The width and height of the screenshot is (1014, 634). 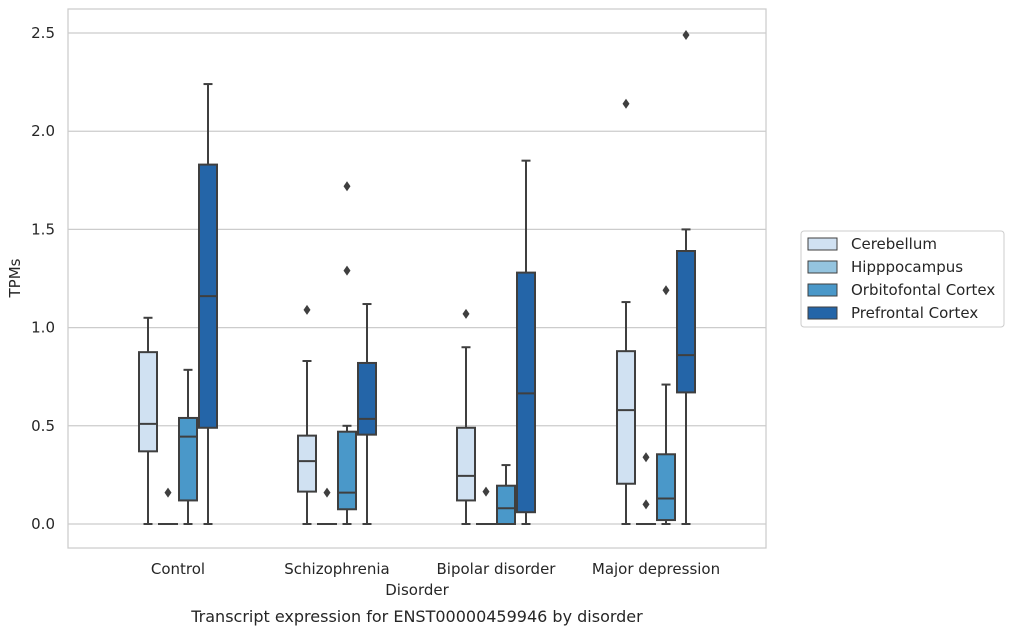 What do you see at coordinates (914, 313) in the screenshot?
I see `legend-label: Prefrontal Cortex` at bounding box center [914, 313].